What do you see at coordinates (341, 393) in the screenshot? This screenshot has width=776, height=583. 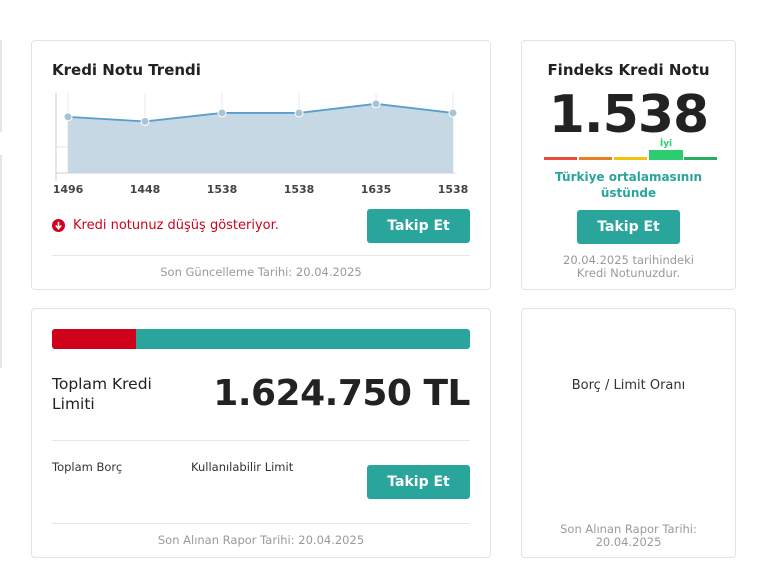 I see `total-limit-value: 1.624.750 TL` at bounding box center [341, 393].